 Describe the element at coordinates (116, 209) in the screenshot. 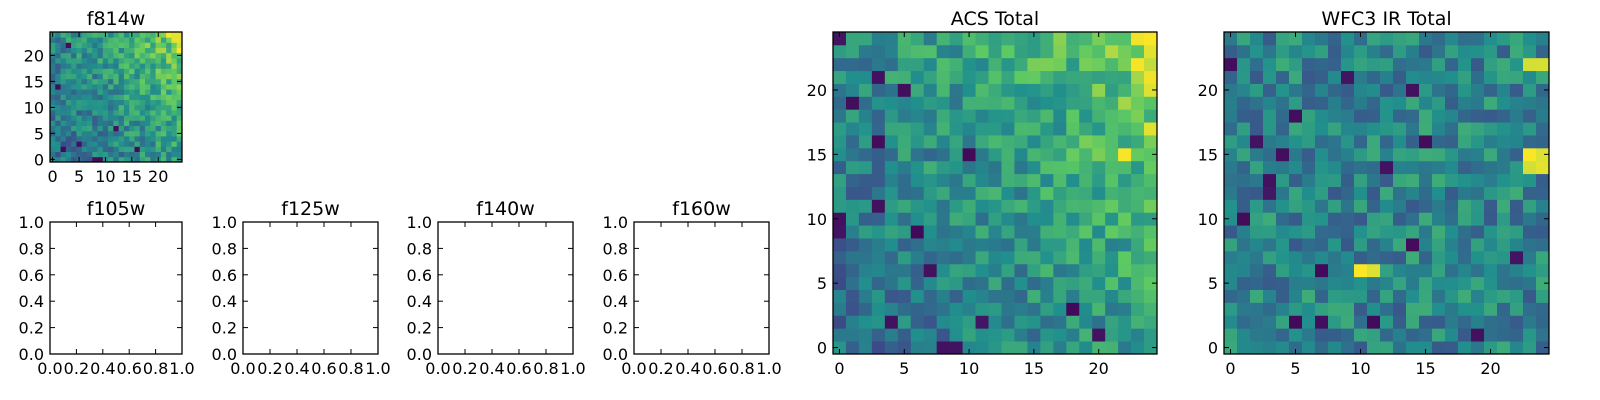

I see `panel-title: f105w` at that location.